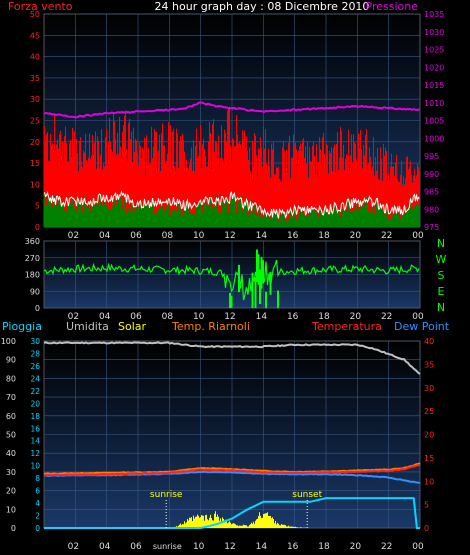 Image resolution: width=470 pixels, height=555 pixels. What do you see at coordinates (246, 317) in the screenshot?
I see `direction-time-axis: 02 04 06 08 10 12 14 16 18 20 22 00` at bounding box center [246, 317].